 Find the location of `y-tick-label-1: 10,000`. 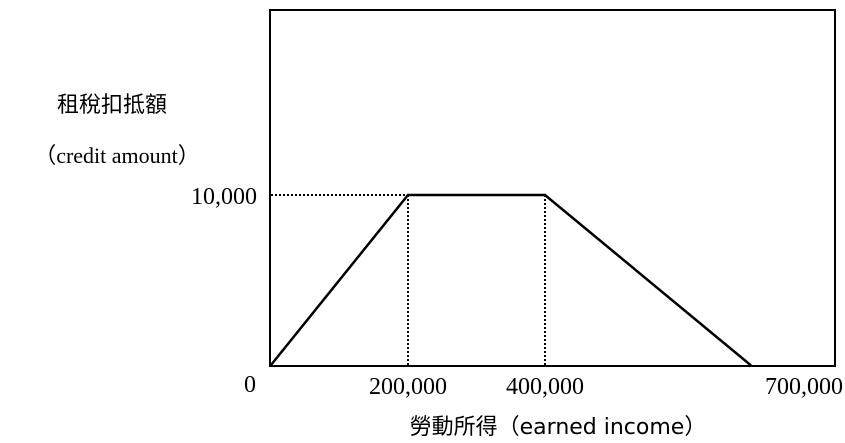

y-tick-label-1: 10,000 is located at coordinates (224, 197).